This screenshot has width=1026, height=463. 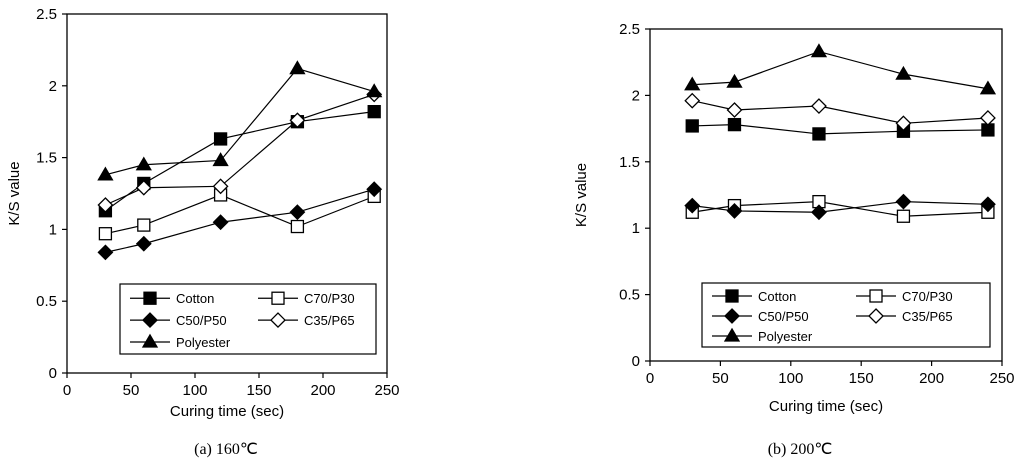 What do you see at coordinates (629, 162) in the screenshot?
I see `y-tick-label: 1.5` at bounding box center [629, 162].